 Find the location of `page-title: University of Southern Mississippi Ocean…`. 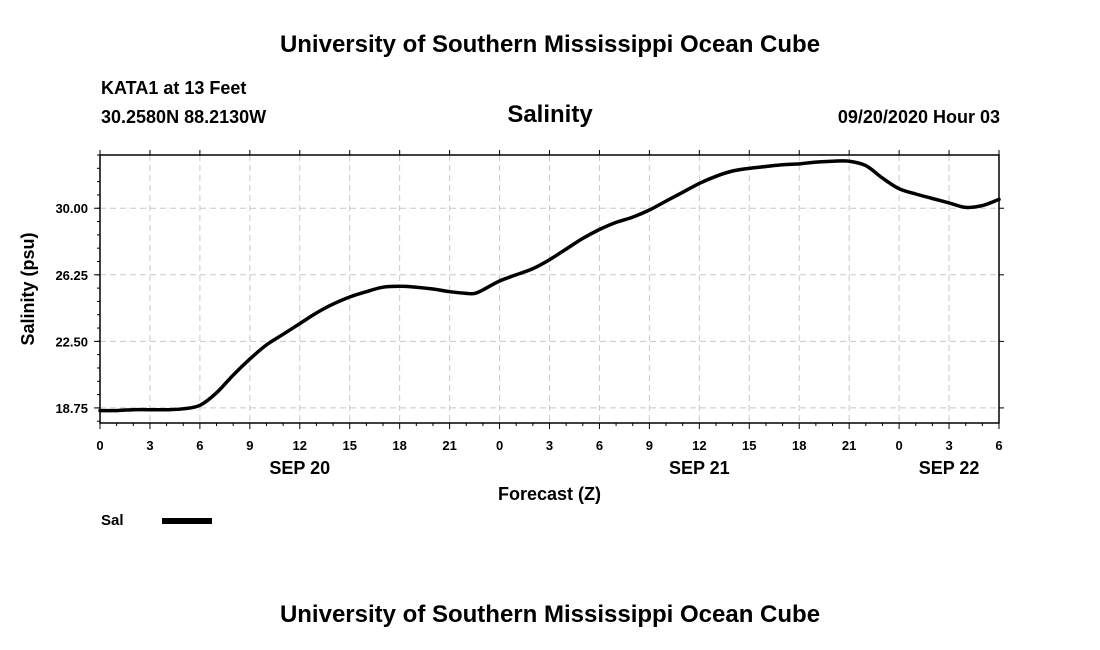

page-title: University of Southern Mississippi Ocean… is located at coordinates (550, 44).